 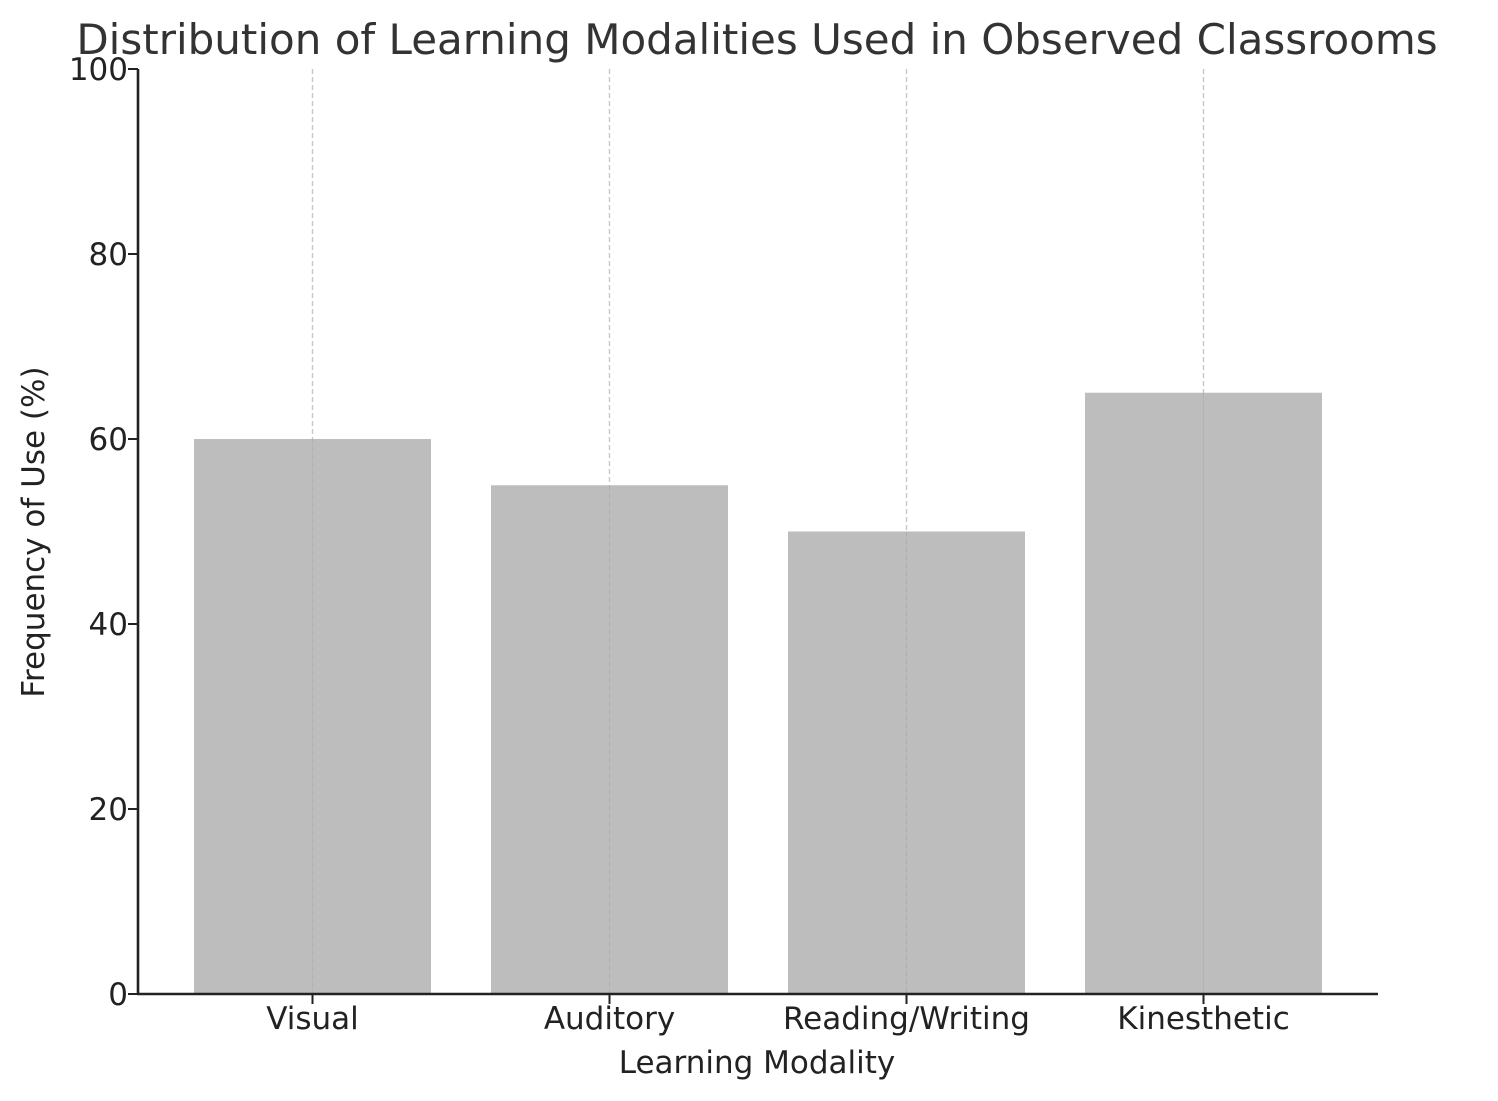 What do you see at coordinates (906, 1019) in the screenshot?
I see `x-tick-label: Reading/Writing` at bounding box center [906, 1019].